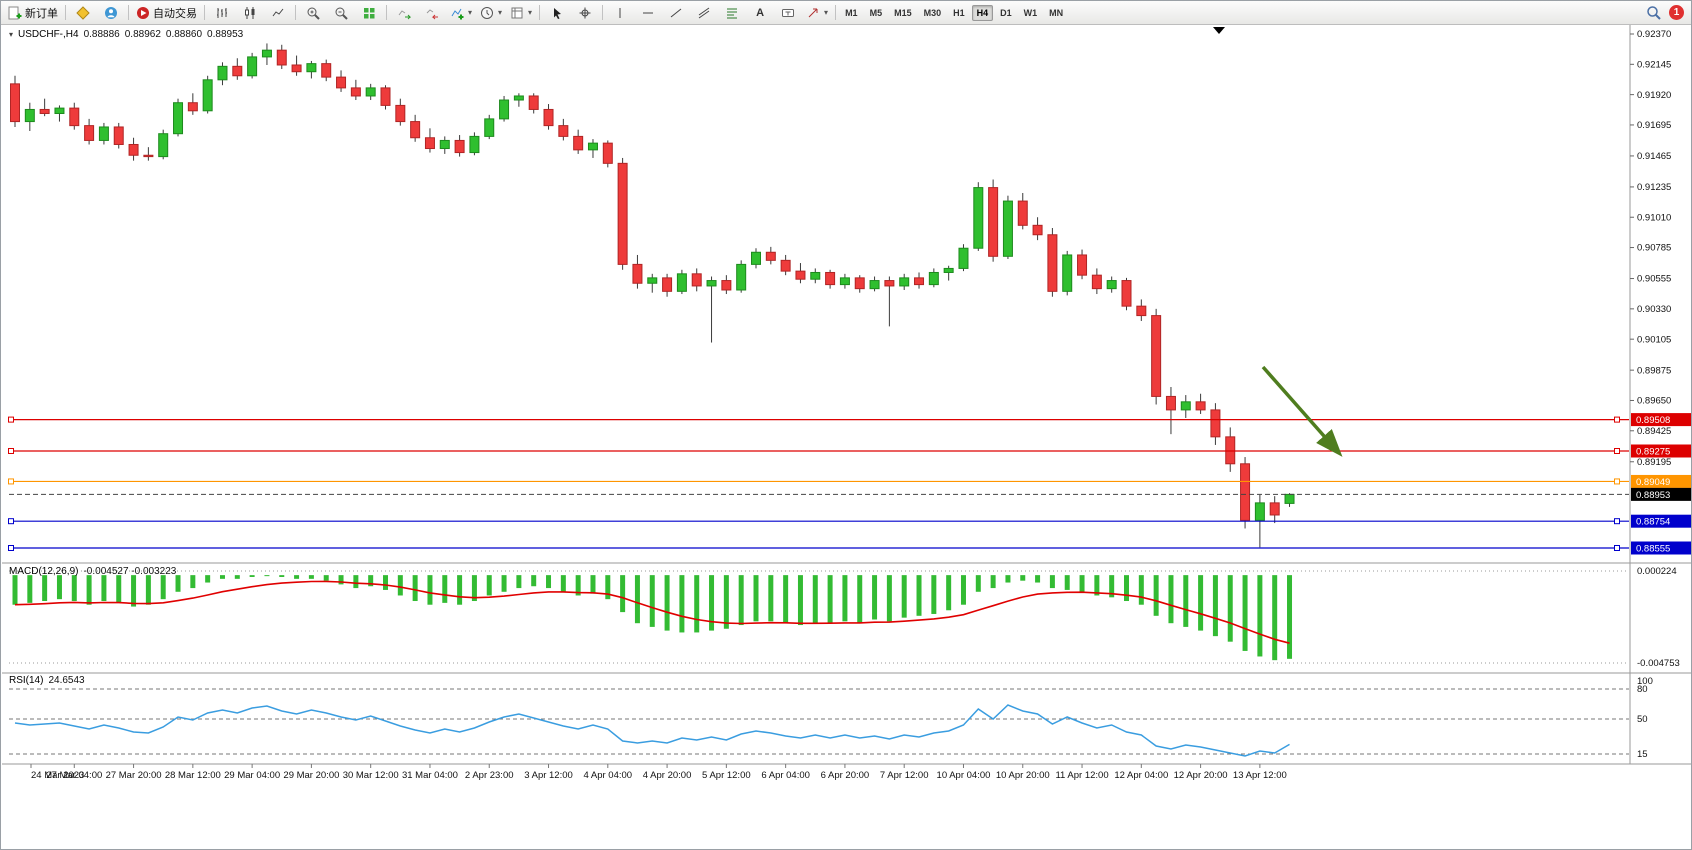 This screenshot has height=850, width=1692. Describe the element at coordinates (876, 12) in the screenshot. I see `timeframe-button-M5: M5` at that location.